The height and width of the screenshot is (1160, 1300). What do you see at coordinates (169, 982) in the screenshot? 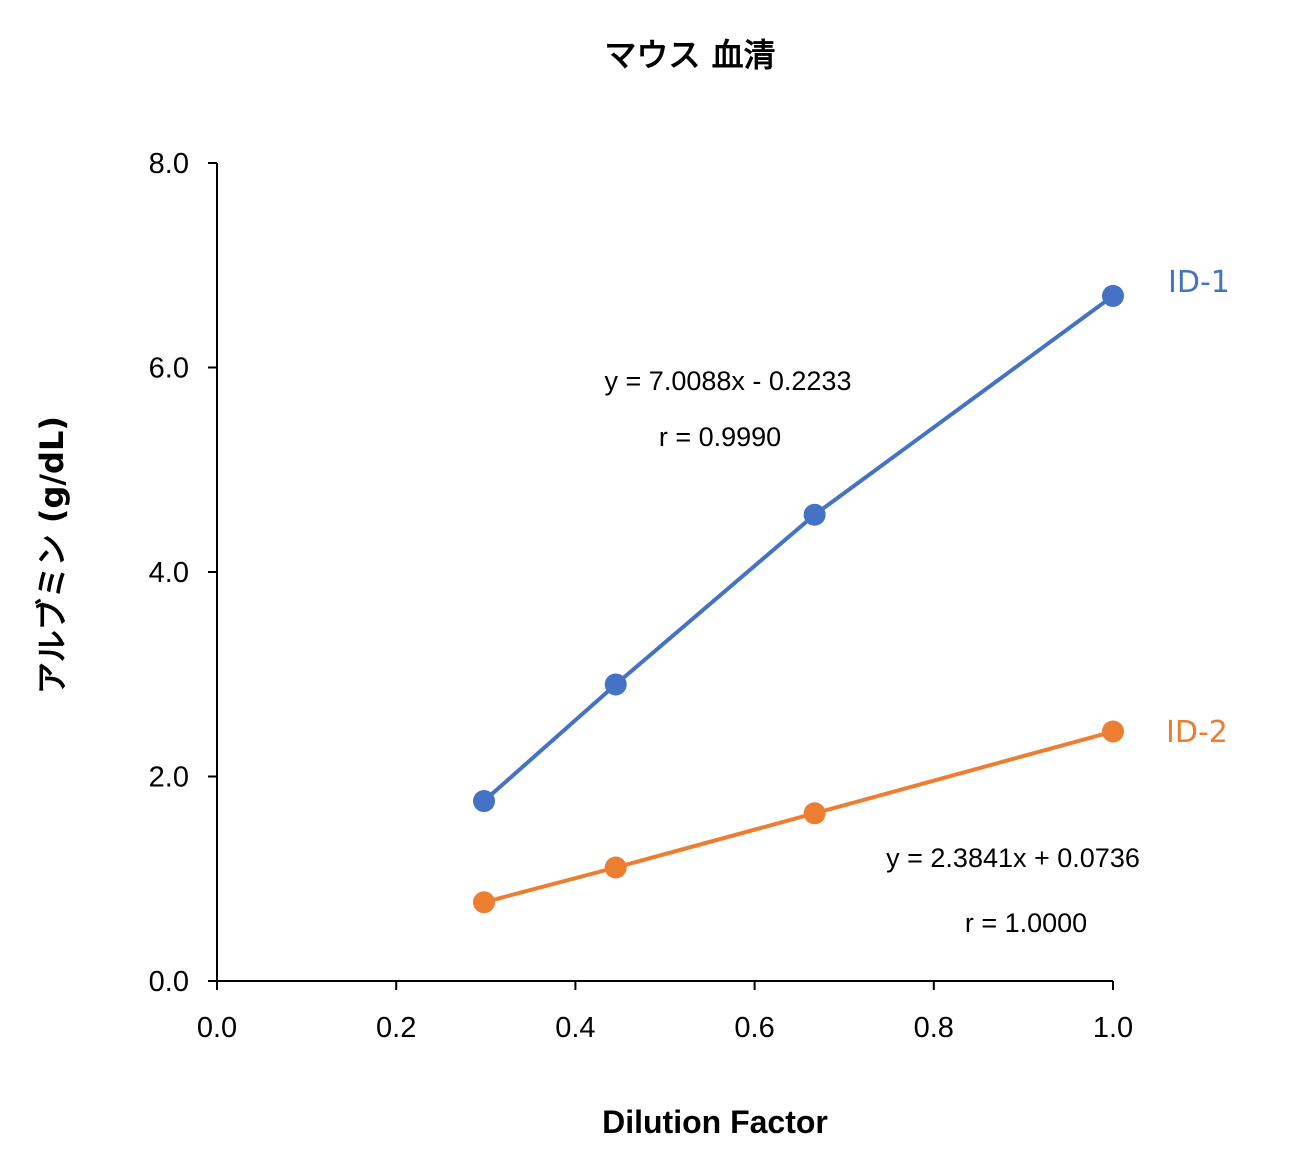
I see `y-tick-label: 0.0` at bounding box center [169, 982].